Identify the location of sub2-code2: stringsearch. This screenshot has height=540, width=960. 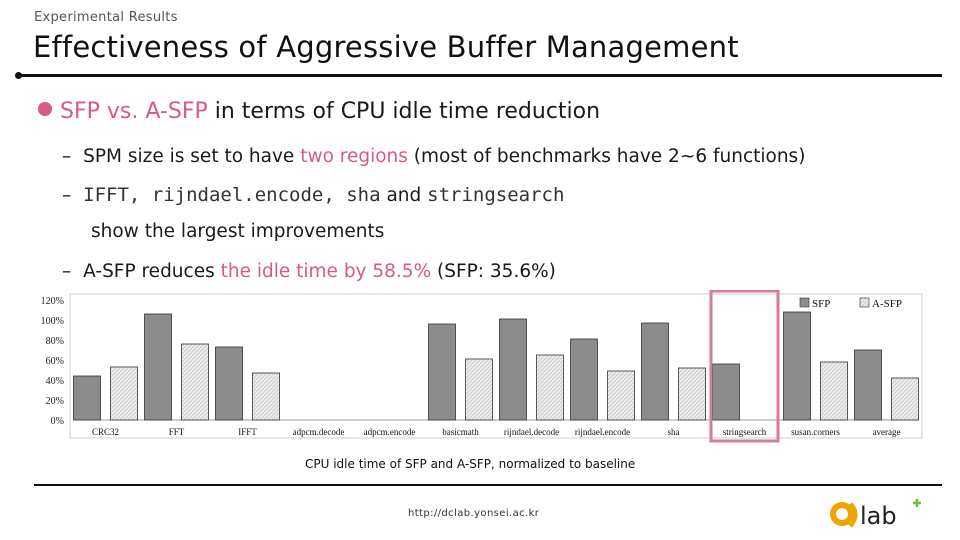
(496, 195).